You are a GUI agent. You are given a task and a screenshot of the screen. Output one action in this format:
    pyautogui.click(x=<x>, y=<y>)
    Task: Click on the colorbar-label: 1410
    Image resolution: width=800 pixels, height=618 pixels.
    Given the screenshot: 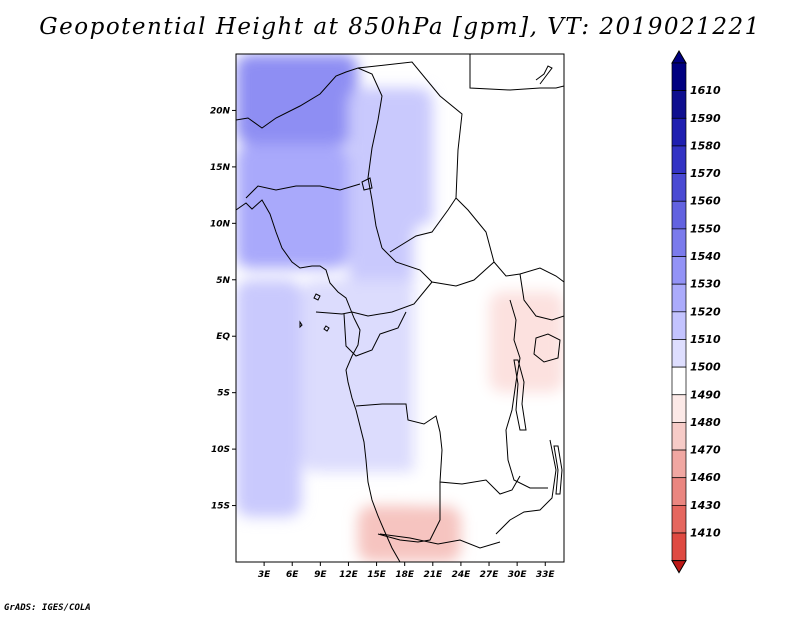 What is the action you would take?
    pyautogui.click(x=705, y=533)
    